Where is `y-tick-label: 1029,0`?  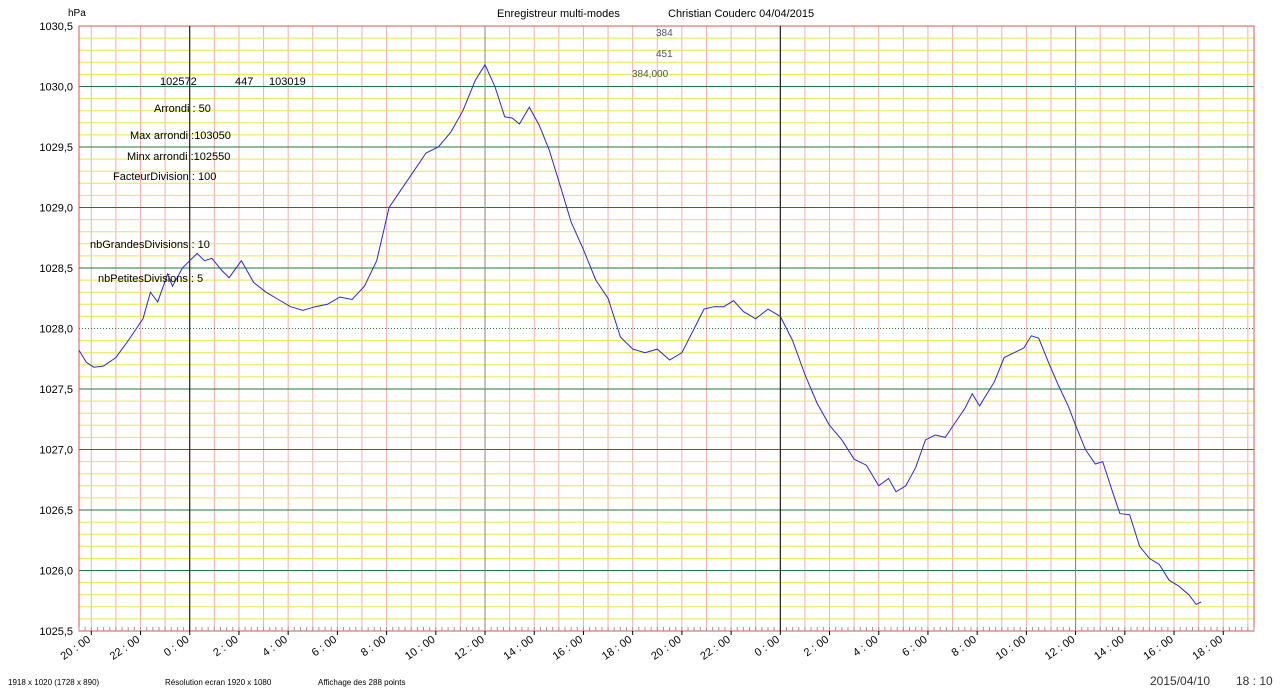 y-tick-label: 1029,0 is located at coordinates (56, 209).